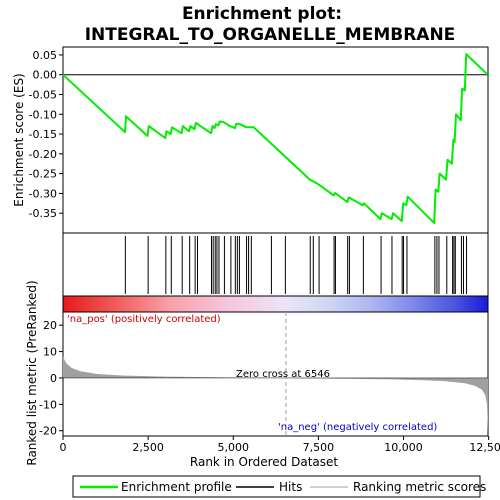 This screenshot has width=500, height=500. Describe the element at coordinates (63, 447) in the screenshot. I see `x-tick-label: 0` at that location.